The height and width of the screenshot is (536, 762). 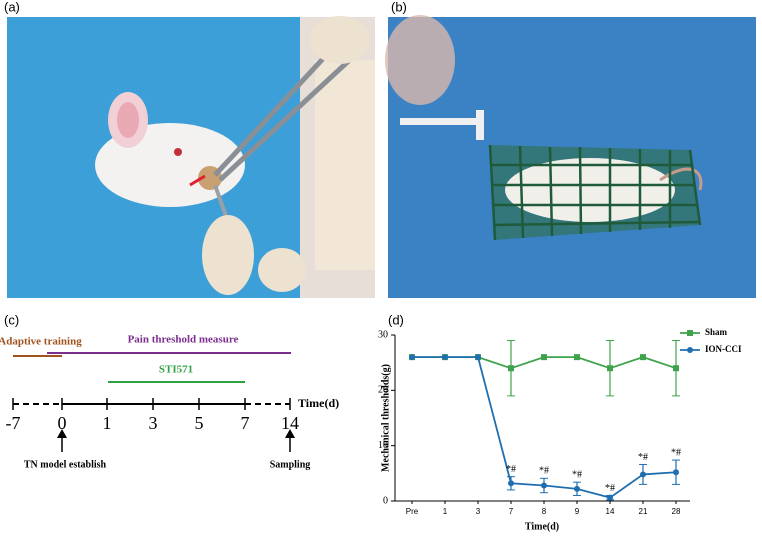 I want to click on x-tick-label: 28, so click(x=676, y=511).